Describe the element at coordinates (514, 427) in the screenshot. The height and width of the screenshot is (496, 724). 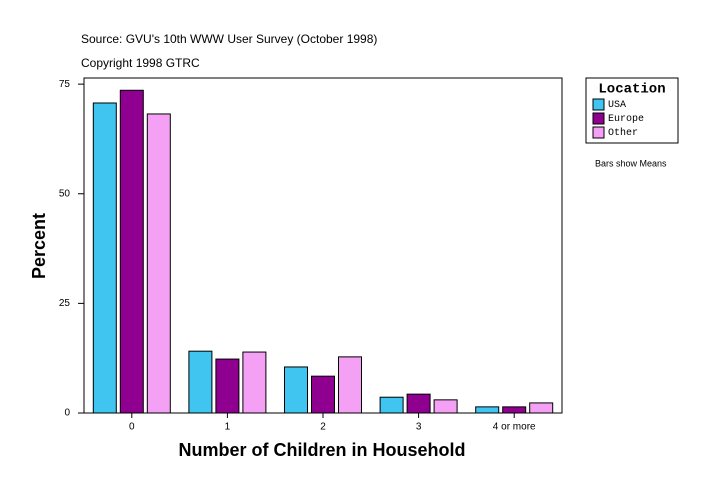
I see `x-tick-label: 4 or more` at that location.